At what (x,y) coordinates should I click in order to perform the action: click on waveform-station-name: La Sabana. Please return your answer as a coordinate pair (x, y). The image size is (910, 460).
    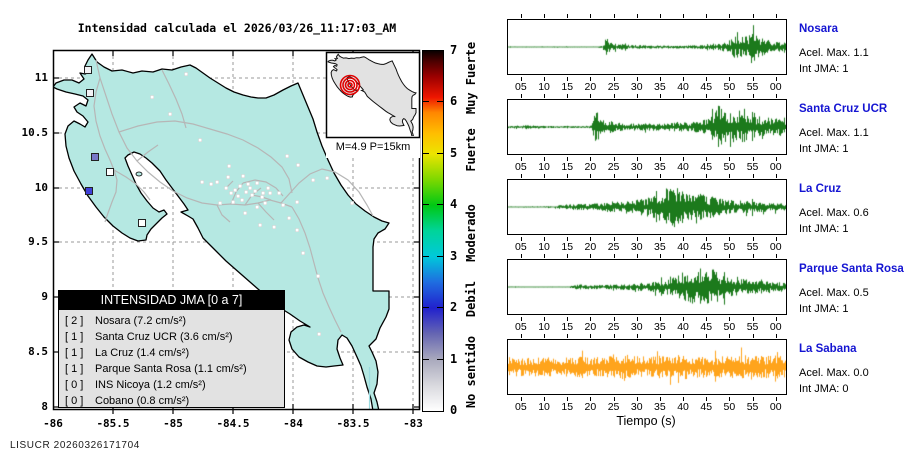
    Looking at the image, I should click on (828, 349).